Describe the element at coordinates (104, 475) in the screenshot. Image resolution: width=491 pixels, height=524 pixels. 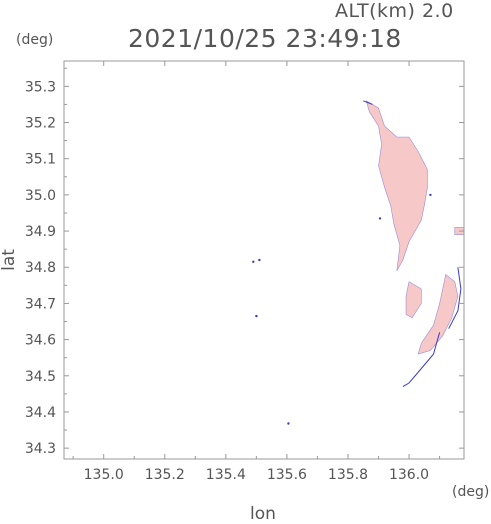
I see `x-tick-label: 135.0` at that location.